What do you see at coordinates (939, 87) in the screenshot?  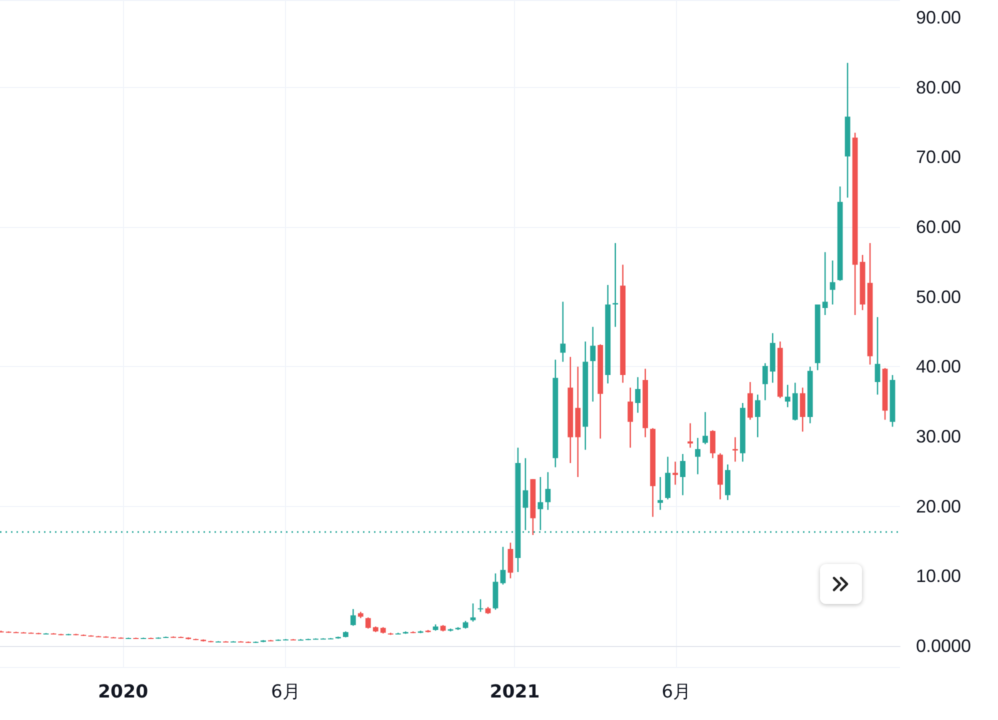 I see `y-tick-label: 80.00` at bounding box center [939, 87].